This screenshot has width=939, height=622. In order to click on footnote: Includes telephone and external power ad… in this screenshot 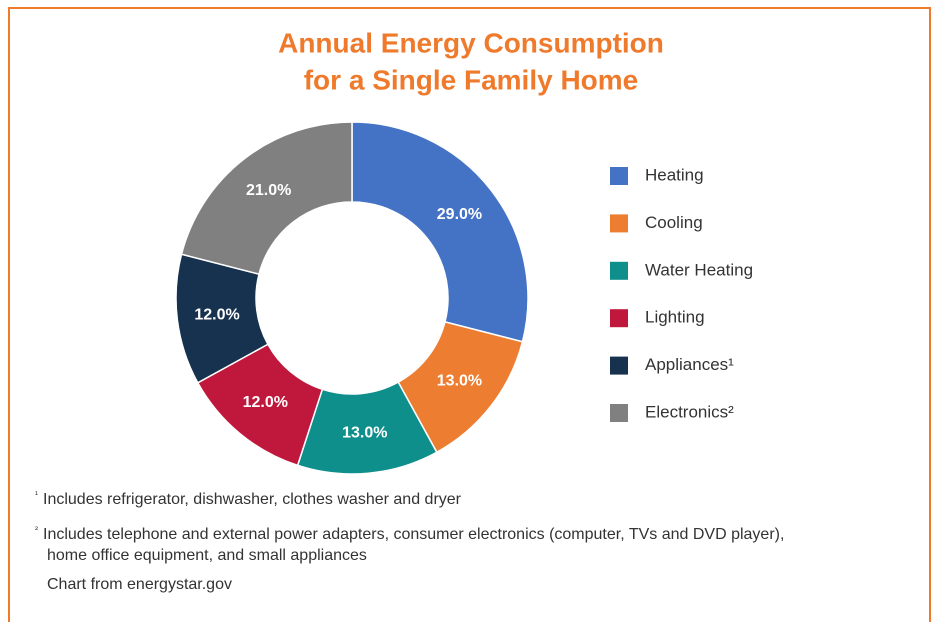, I will do `click(413, 534)`.